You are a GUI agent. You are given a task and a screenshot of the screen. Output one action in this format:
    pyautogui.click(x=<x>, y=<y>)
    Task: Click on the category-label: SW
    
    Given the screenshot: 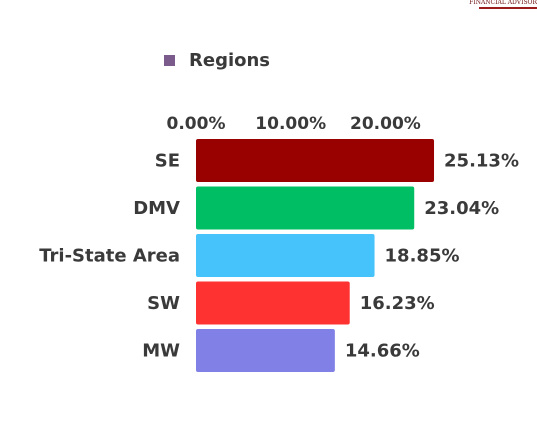 What is the action you would take?
    pyautogui.click(x=163, y=303)
    